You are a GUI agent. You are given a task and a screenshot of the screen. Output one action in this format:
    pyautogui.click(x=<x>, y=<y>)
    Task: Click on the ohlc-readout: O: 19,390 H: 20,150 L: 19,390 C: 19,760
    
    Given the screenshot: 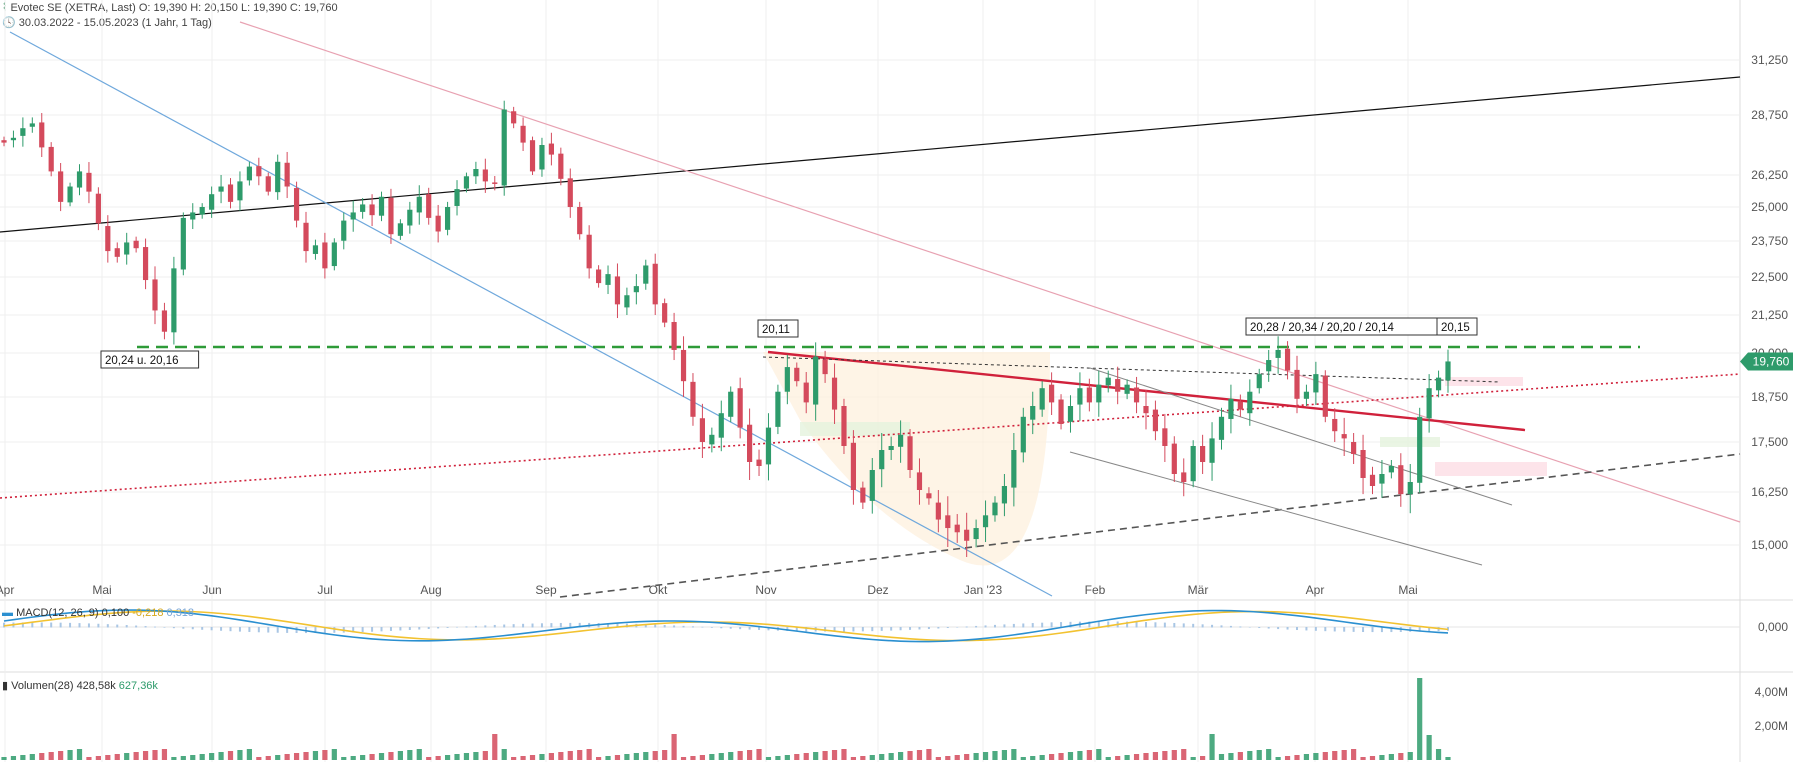 What is the action you would take?
    pyautogui.click(x=238, y=8)
    